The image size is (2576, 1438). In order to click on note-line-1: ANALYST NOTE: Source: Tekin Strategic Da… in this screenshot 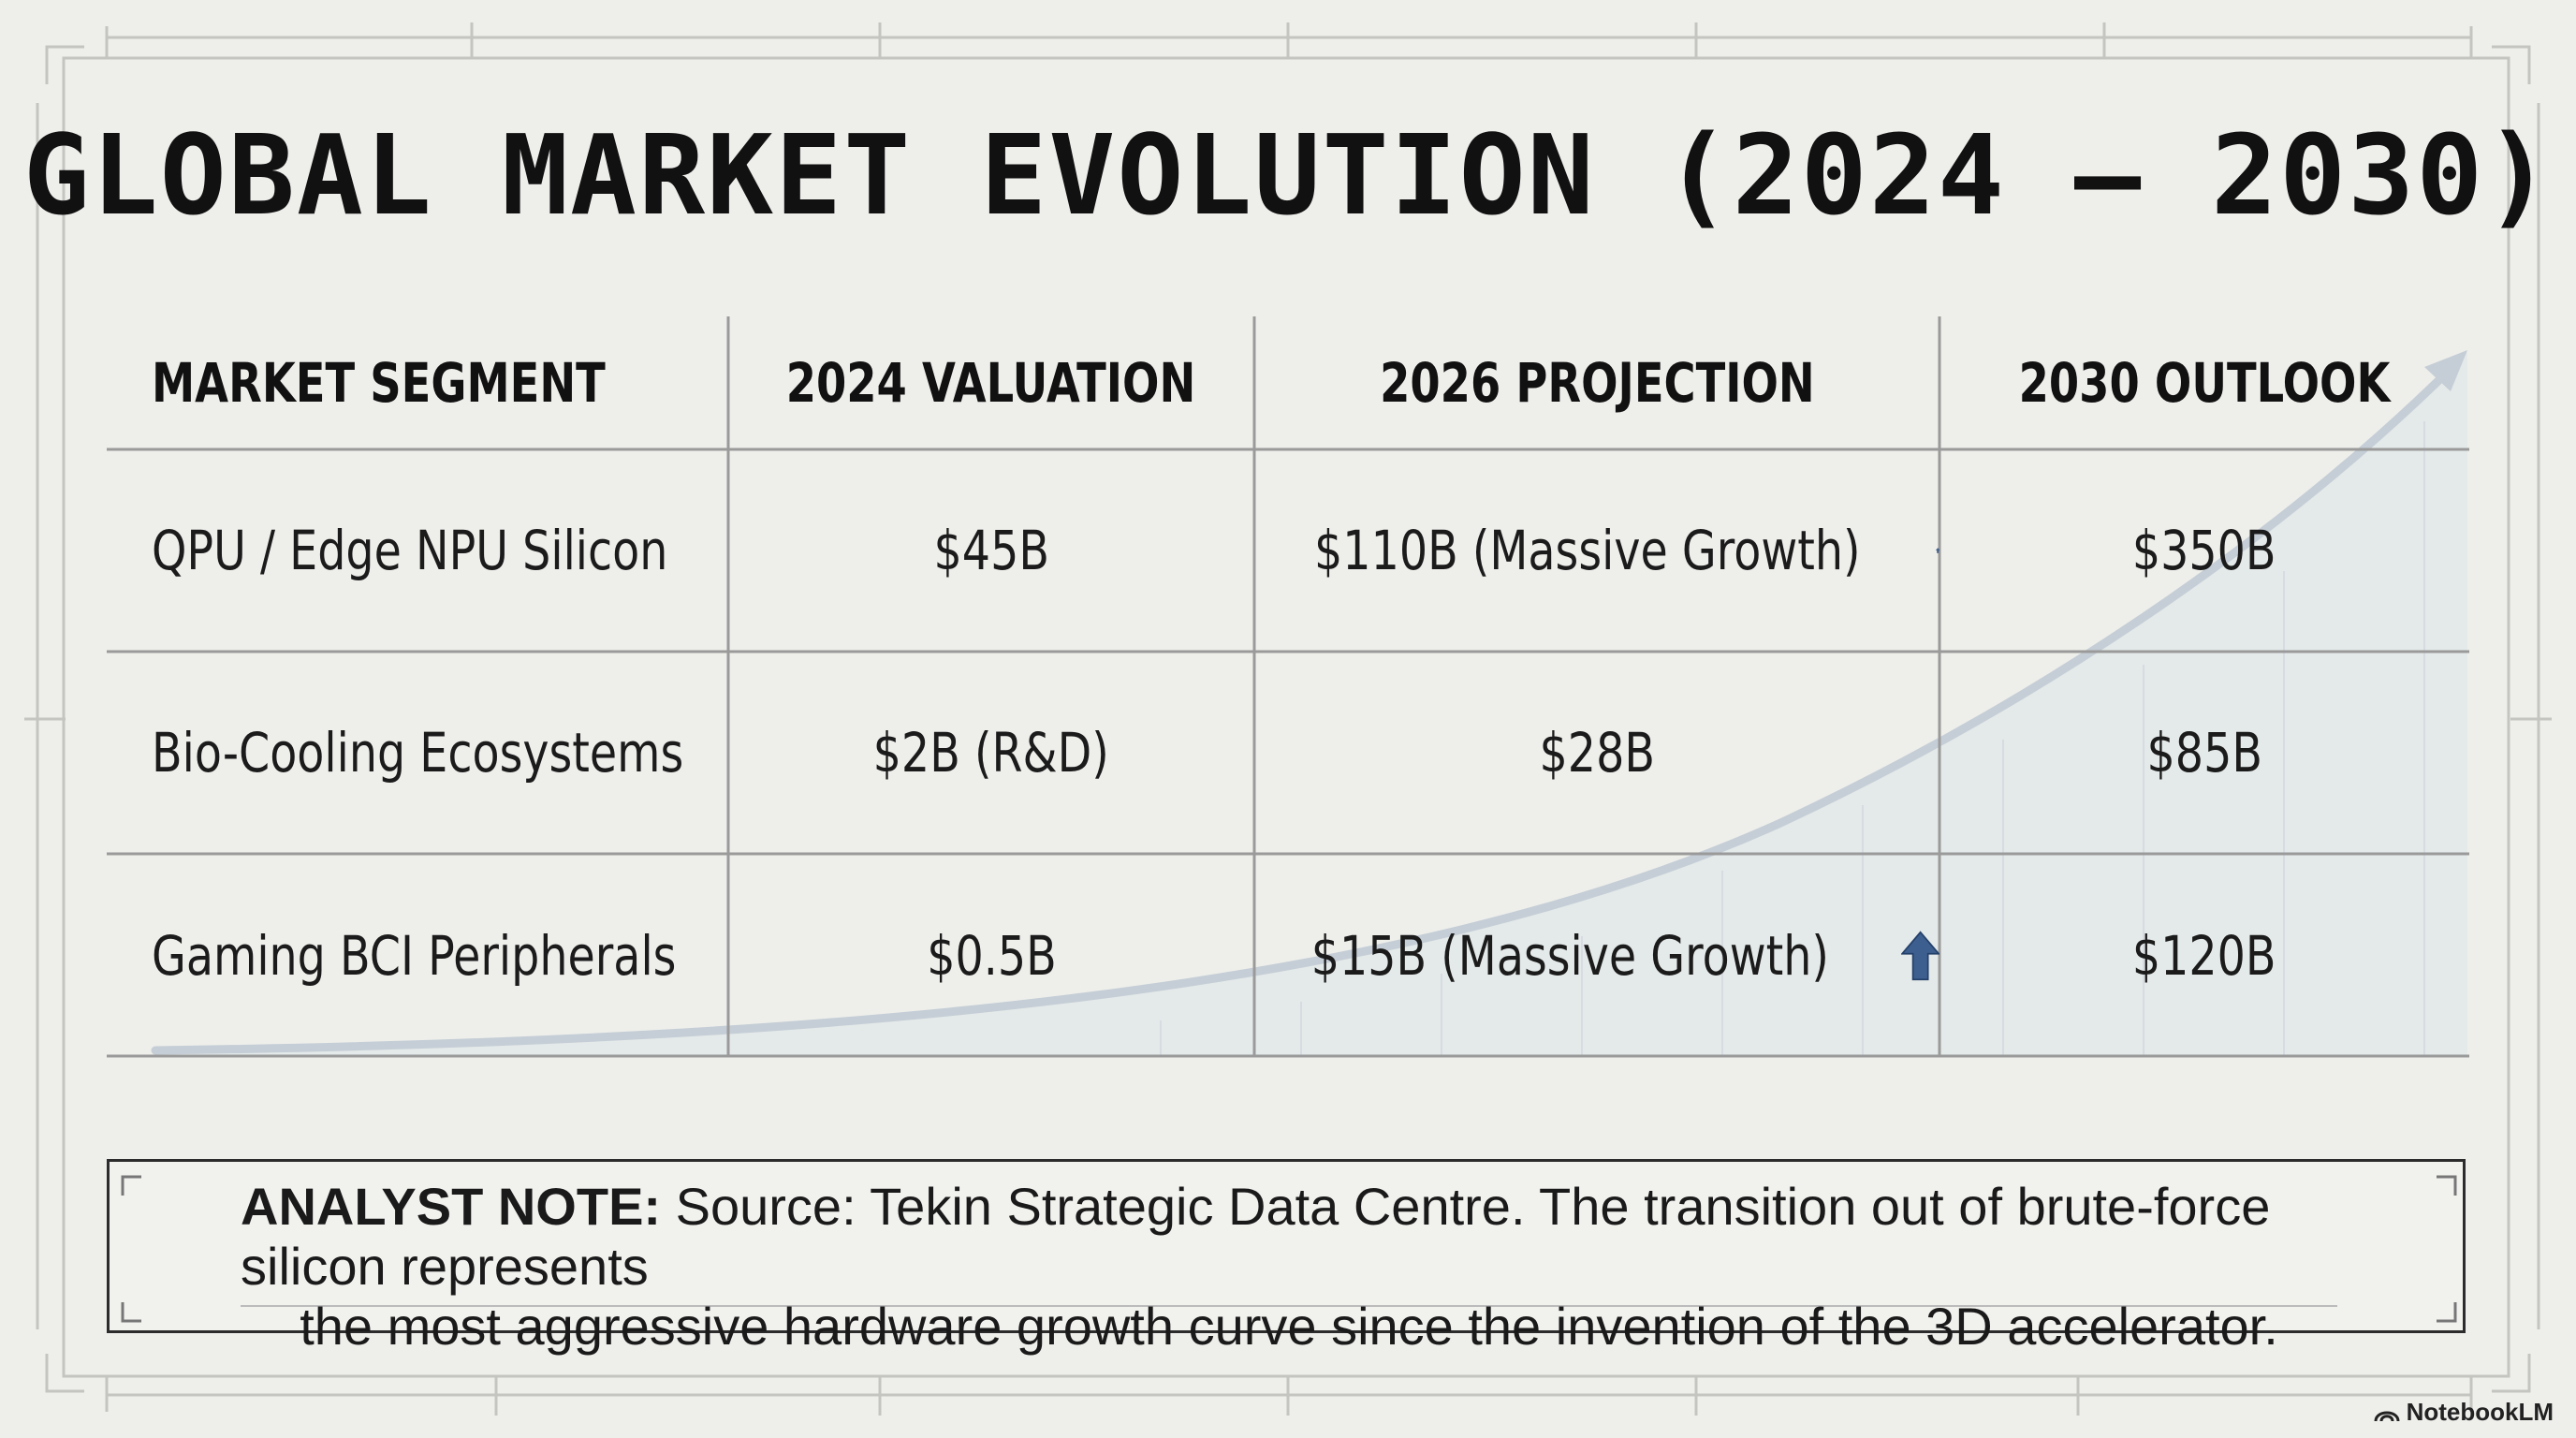, I will do `click(1289, 1237)`.